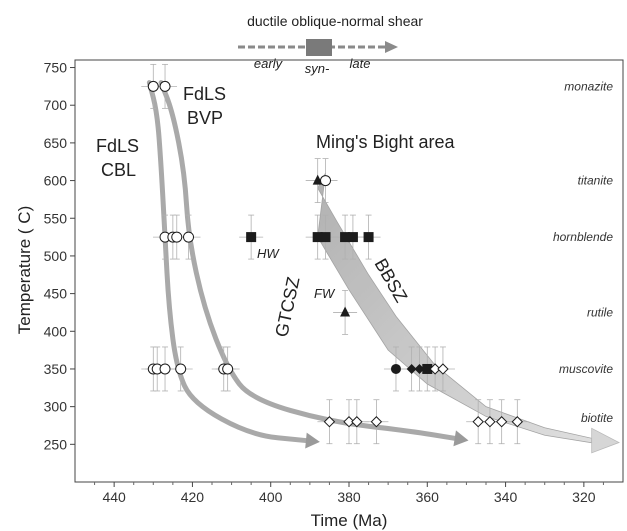 The width and height of the screenshot is (627, 531). I want to click on y-tick-label: 450, so click(56, 294).